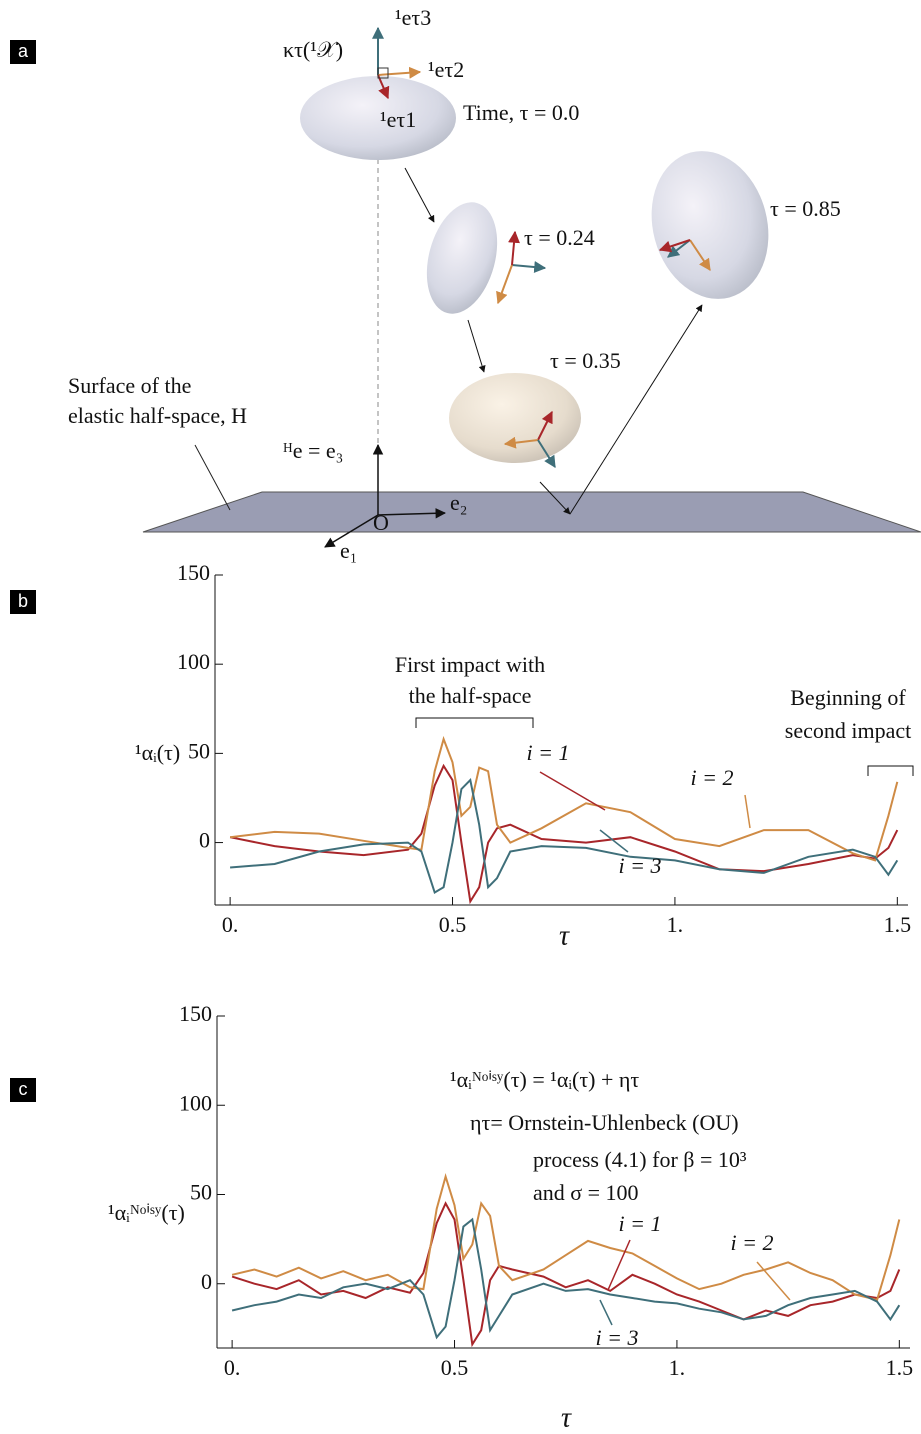 The image size is (921, 1434). Describe the element at coordinates (531, 512) in the screenshot. I see `half-space-plane` at that location.